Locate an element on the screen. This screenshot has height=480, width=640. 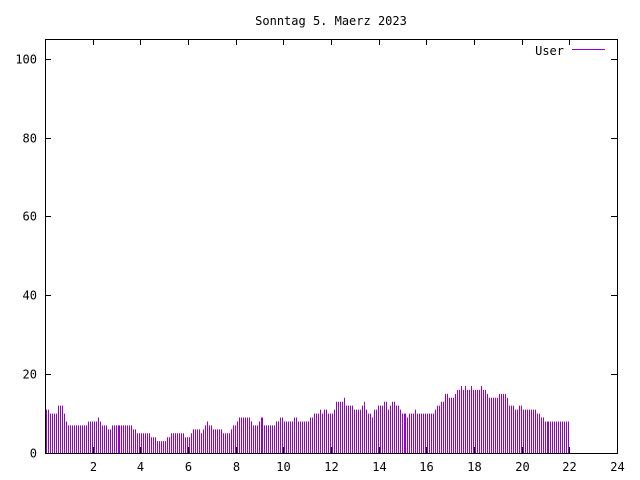
legend-label: User is located at coordinates (549, 51).